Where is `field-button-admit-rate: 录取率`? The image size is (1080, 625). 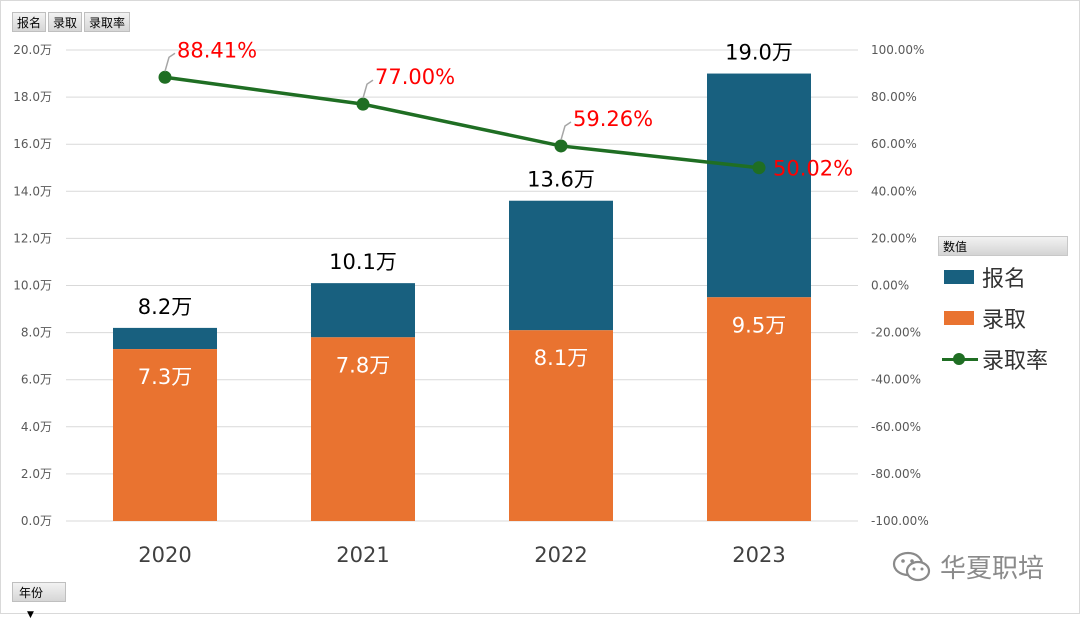
field-button-admit-rate: 录取率 is located at coordinates (107, 22).